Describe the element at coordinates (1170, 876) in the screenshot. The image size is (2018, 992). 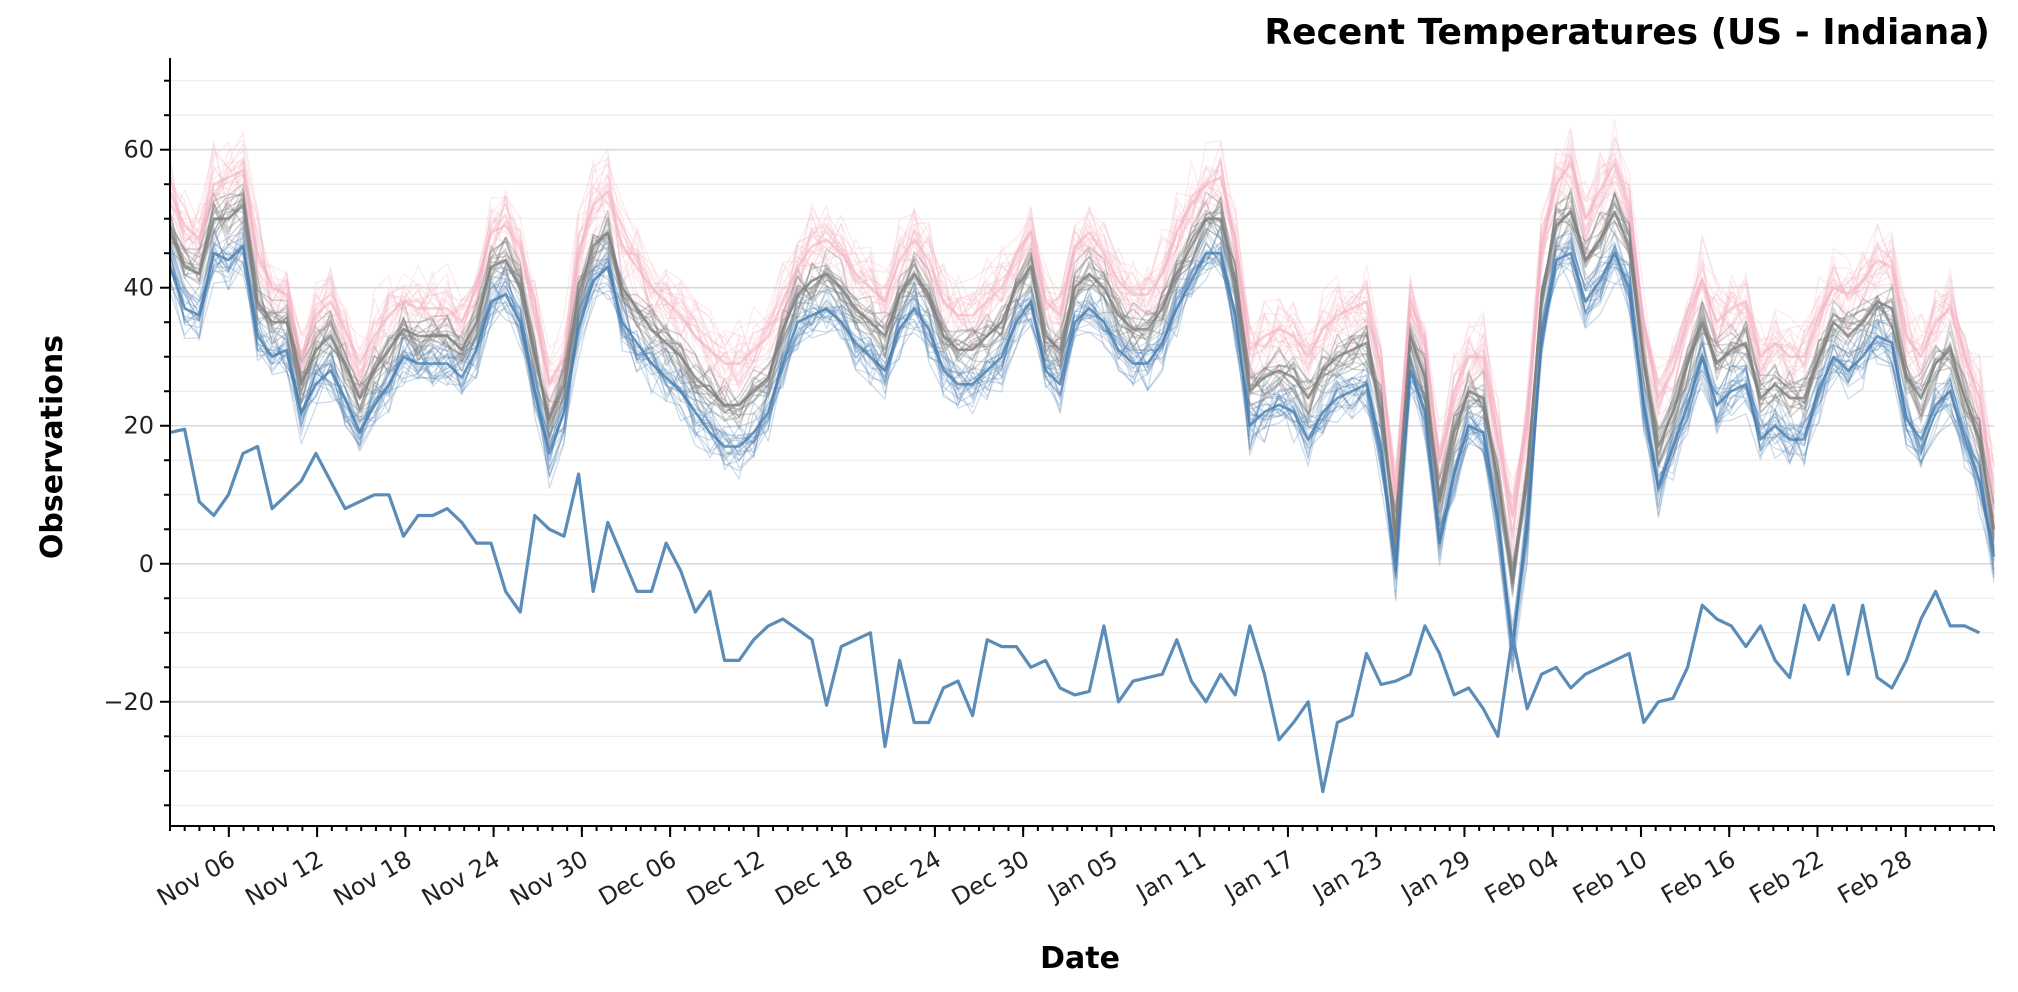
I see `x-tick-label: Jan 11` at that location.